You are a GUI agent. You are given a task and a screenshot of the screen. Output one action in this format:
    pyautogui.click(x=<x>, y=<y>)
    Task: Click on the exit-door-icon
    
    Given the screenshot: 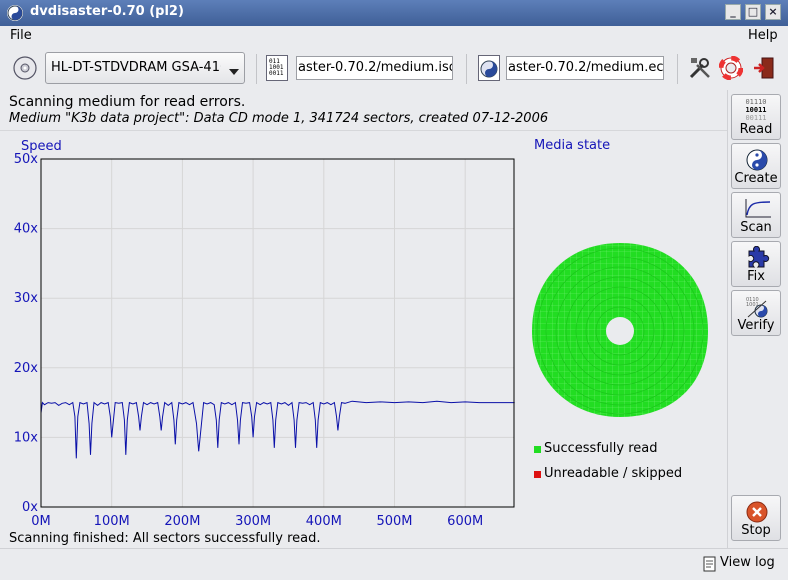 What is the action you would take?
    pyautogui.click(x=764, y=70)
    